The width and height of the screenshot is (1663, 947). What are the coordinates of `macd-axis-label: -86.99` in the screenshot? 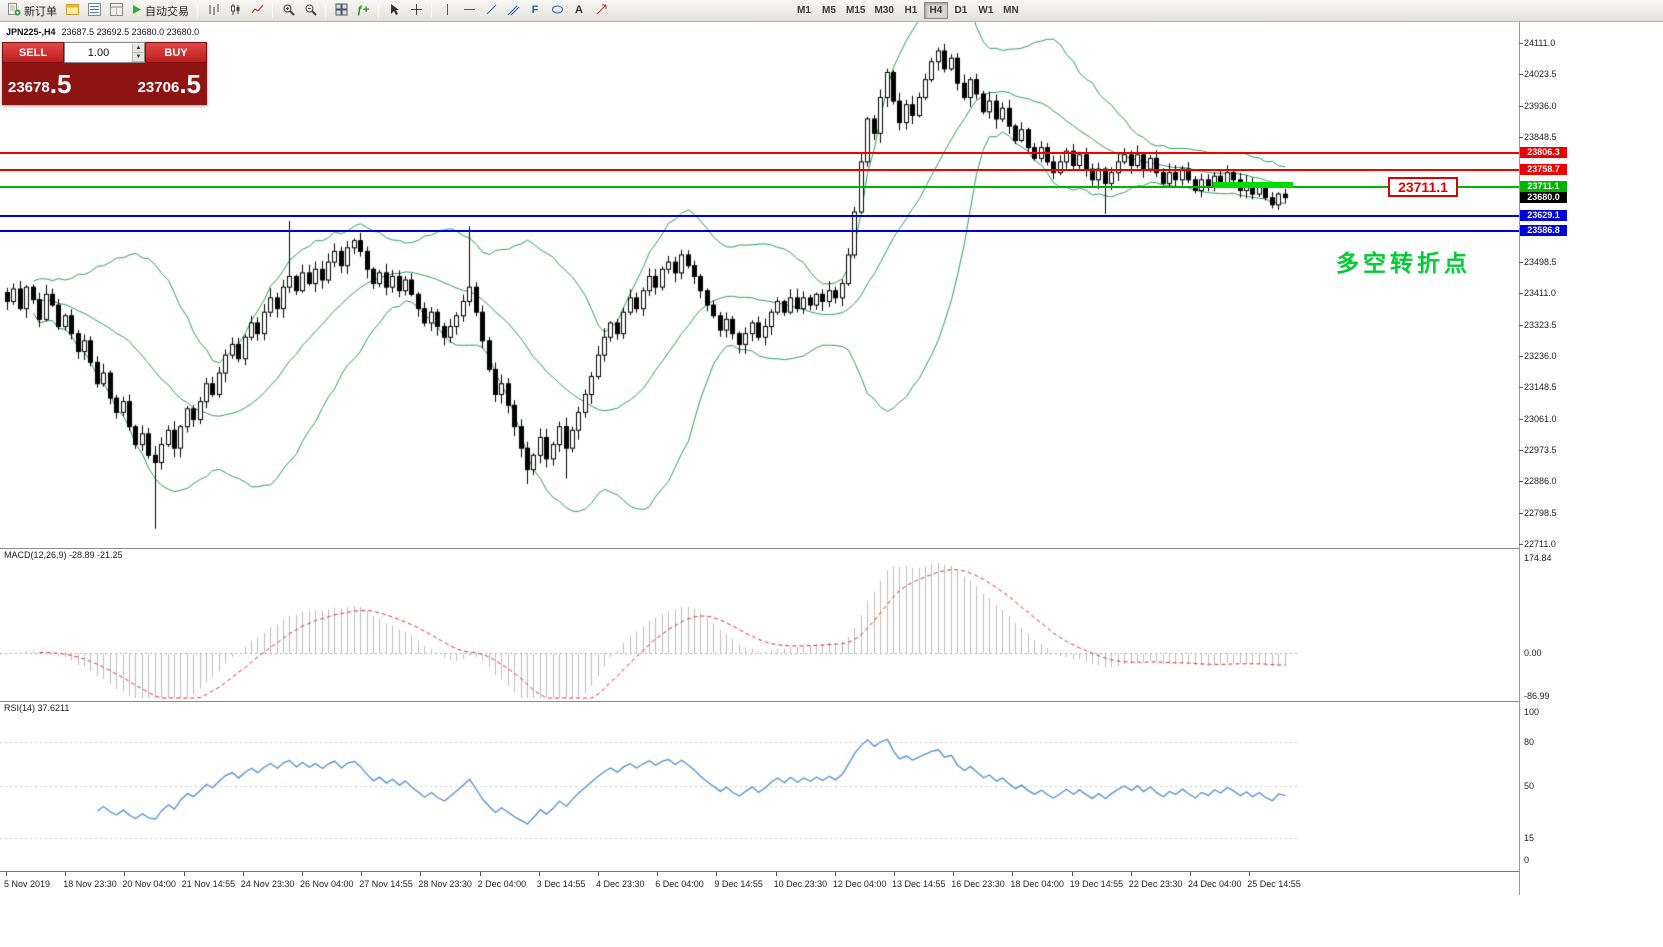 It's located at (1537, 696).